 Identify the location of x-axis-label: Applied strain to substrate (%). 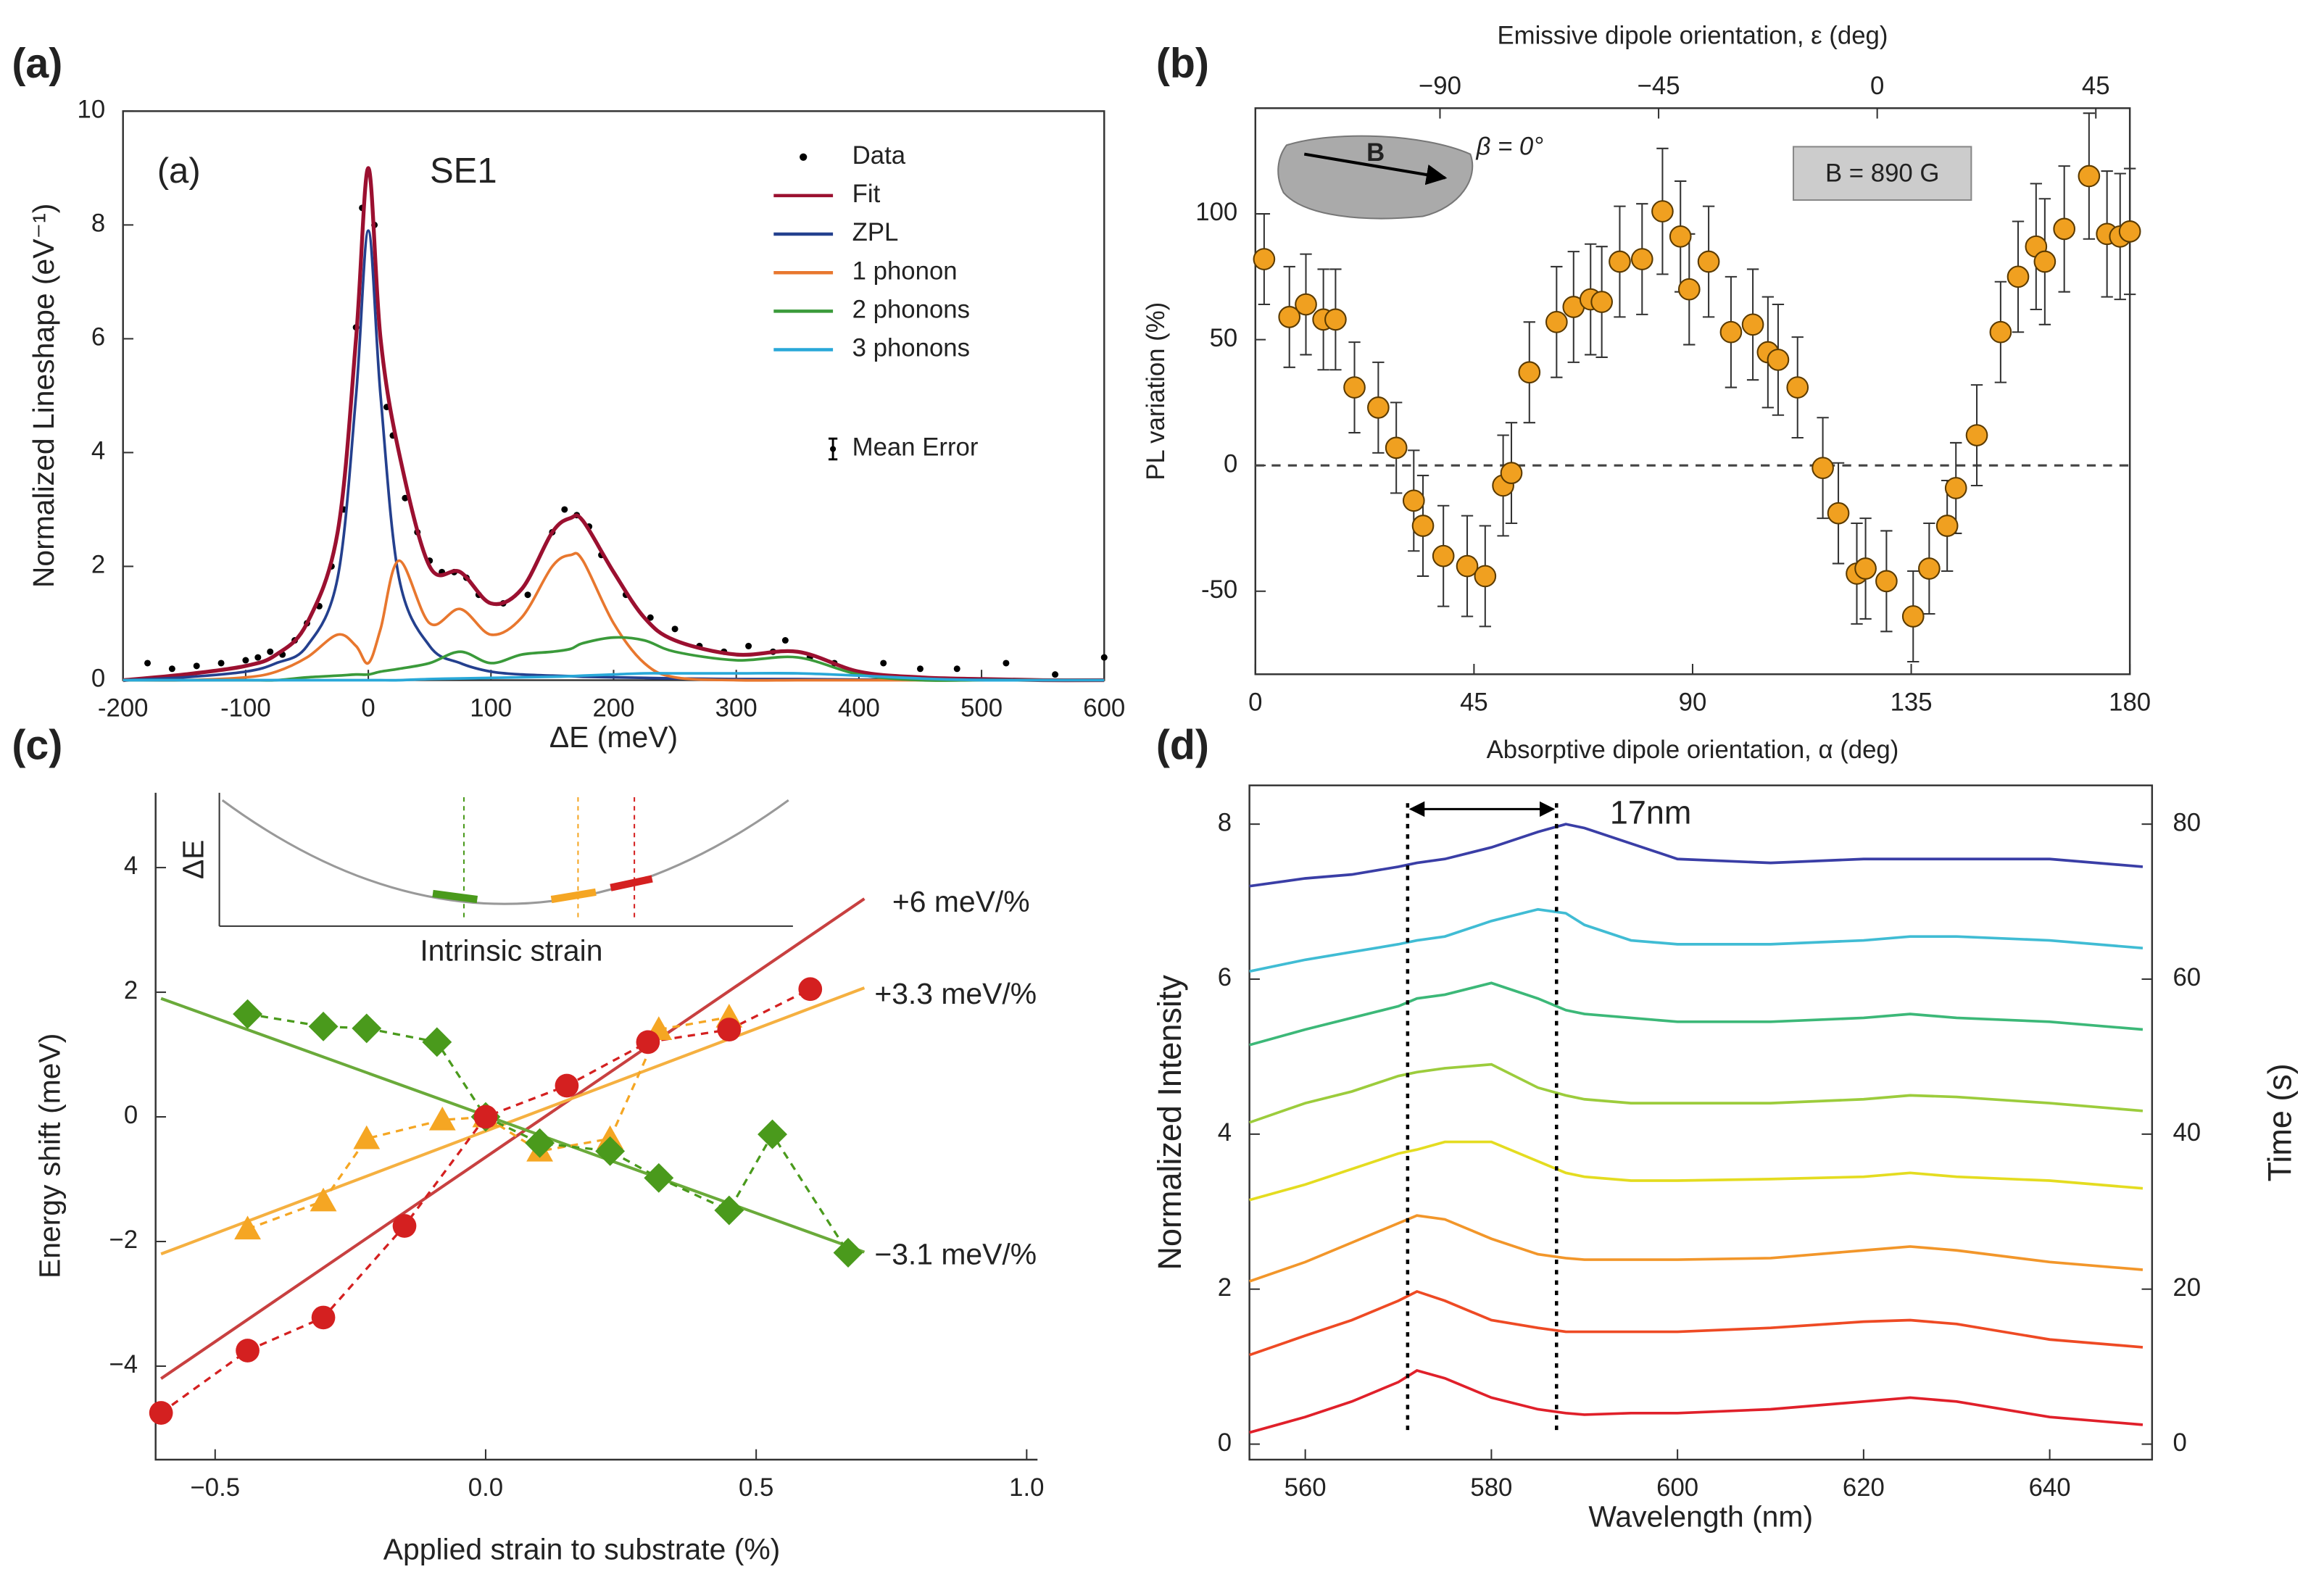
(582, 1549).